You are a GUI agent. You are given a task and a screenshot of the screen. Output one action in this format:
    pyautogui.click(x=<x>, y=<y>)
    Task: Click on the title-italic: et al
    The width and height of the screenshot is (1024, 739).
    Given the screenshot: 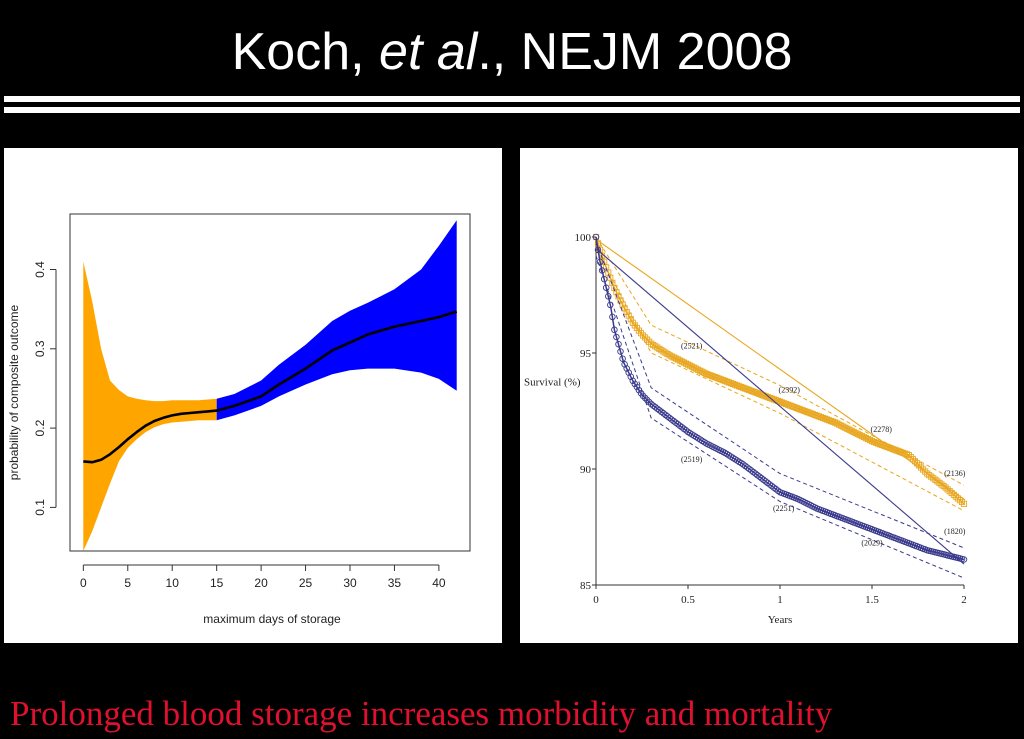 What is the action you would take?
    pyautogui.click(x=428, y=52)
    